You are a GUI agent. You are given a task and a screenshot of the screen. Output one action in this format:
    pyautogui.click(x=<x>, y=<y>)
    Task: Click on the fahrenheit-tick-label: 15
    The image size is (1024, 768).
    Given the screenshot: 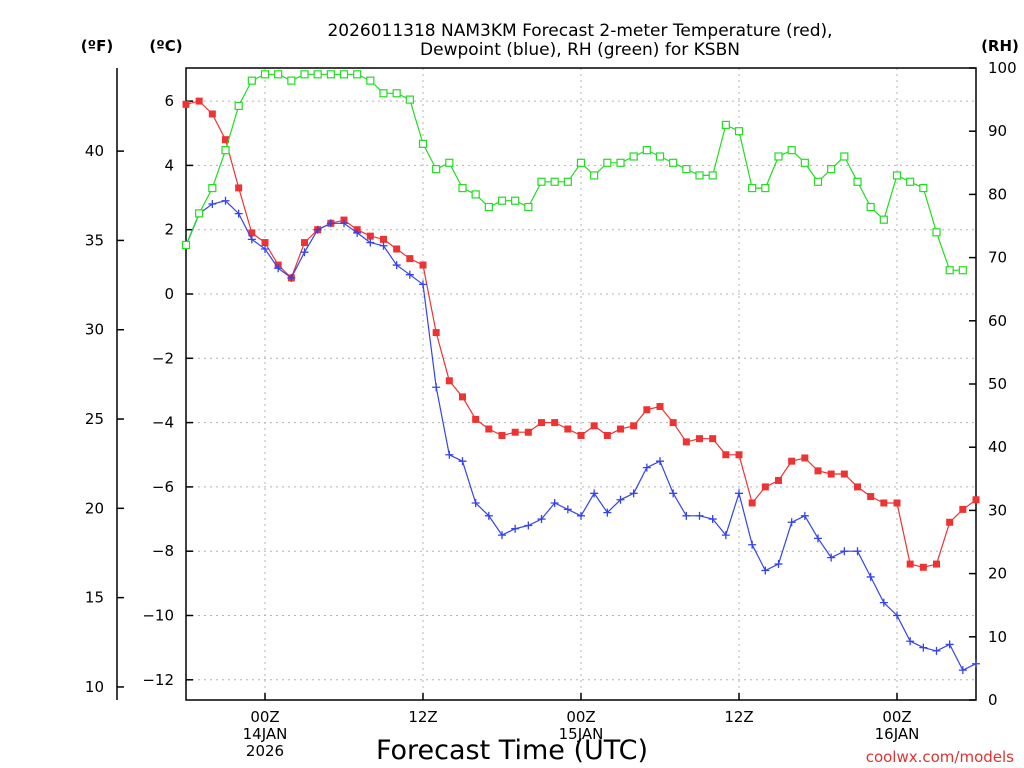 What is the action you would take?
    pyautogui.click(x=94, y=598)
    